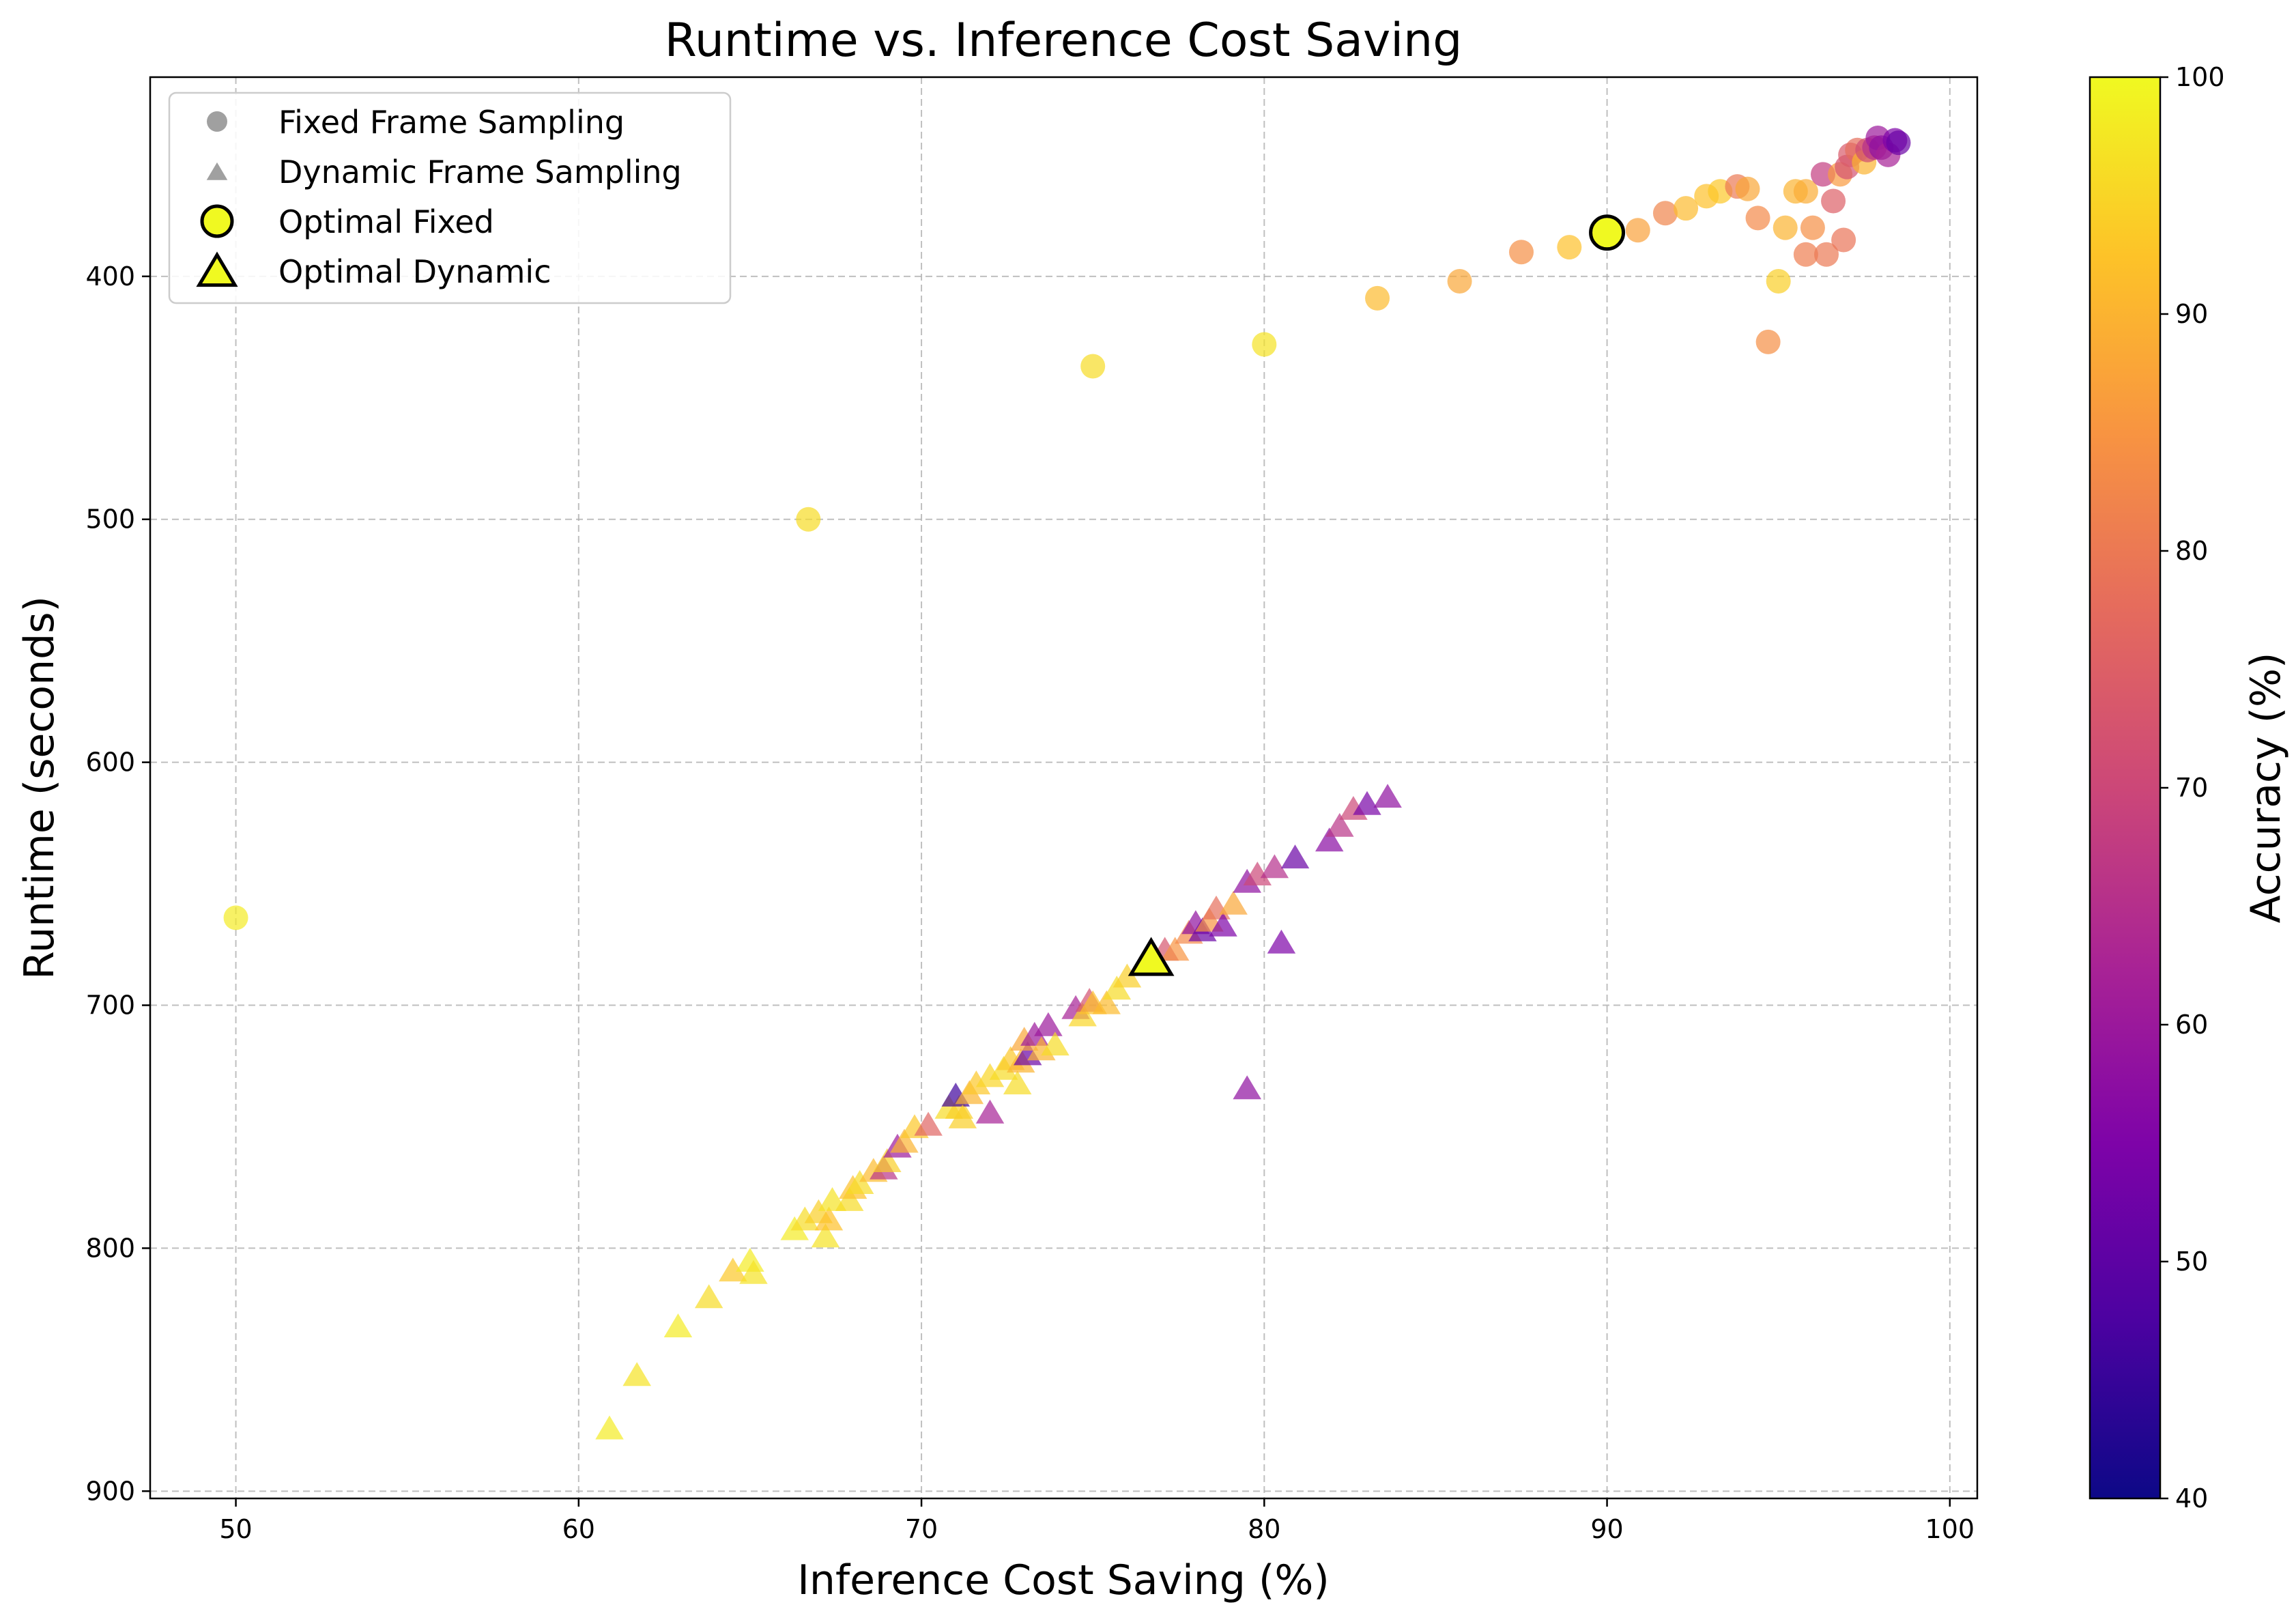 The image size is (2296, 1622). Describe the element at coordinates (2191, 314) in the screenshot. I see `colorbar-tick-label: 90` at that location.